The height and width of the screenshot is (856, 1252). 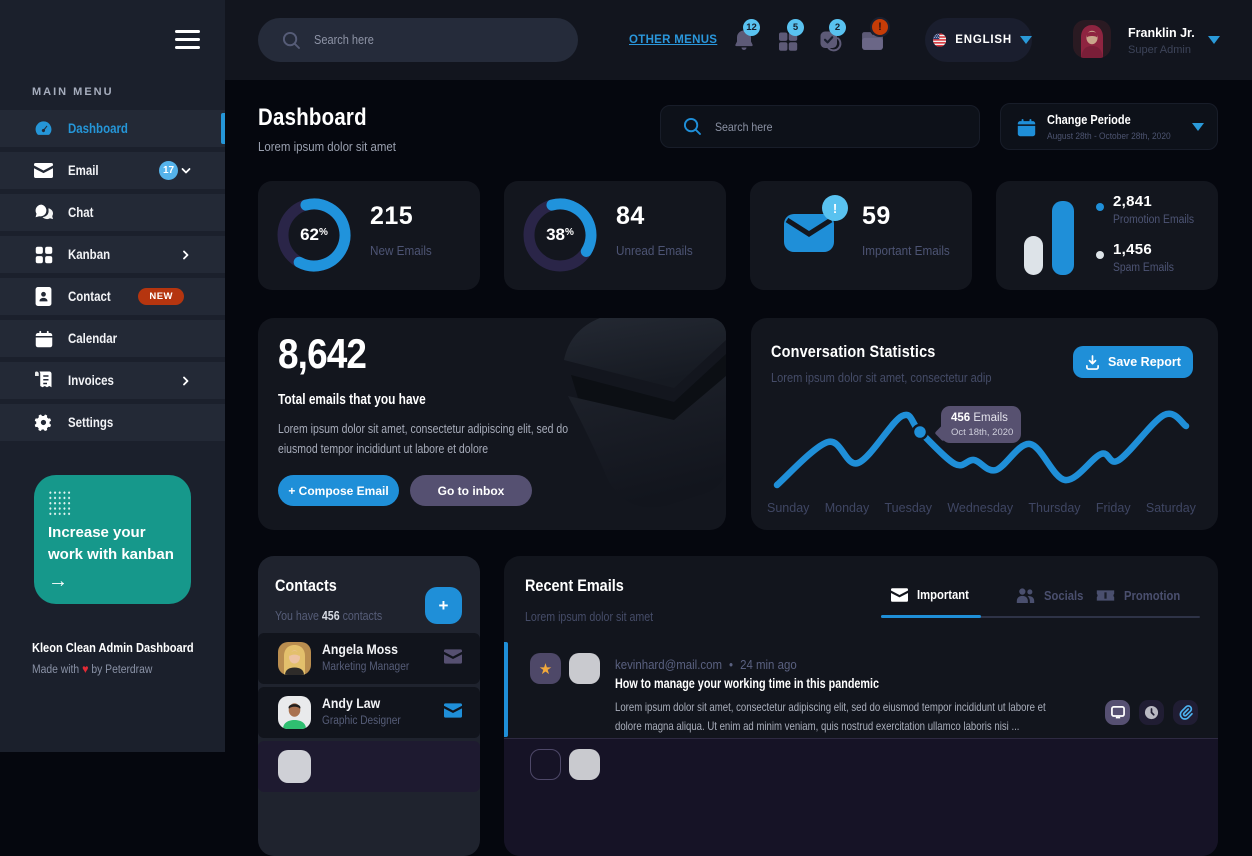 What do you see at coordinates (161, 296) in the screenshot?
I see `new-badge: NEW` at bounding box center [161, 296].